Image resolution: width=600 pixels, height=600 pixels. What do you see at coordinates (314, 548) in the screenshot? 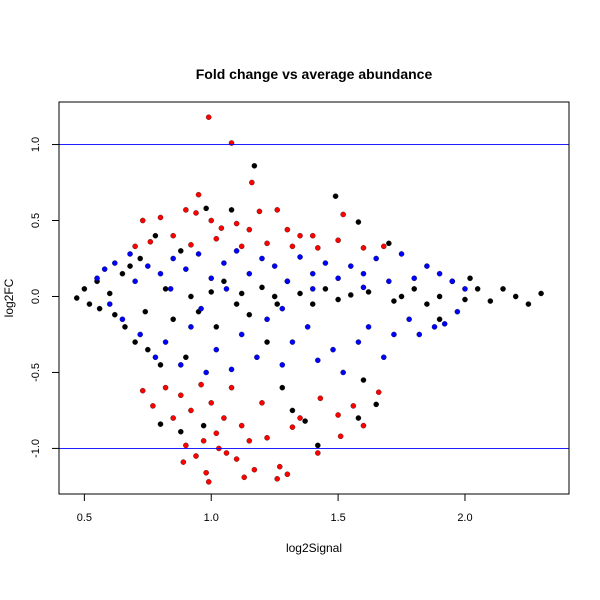
I see `x-axis-title: log2Signal` at bounding box center [314, 548].